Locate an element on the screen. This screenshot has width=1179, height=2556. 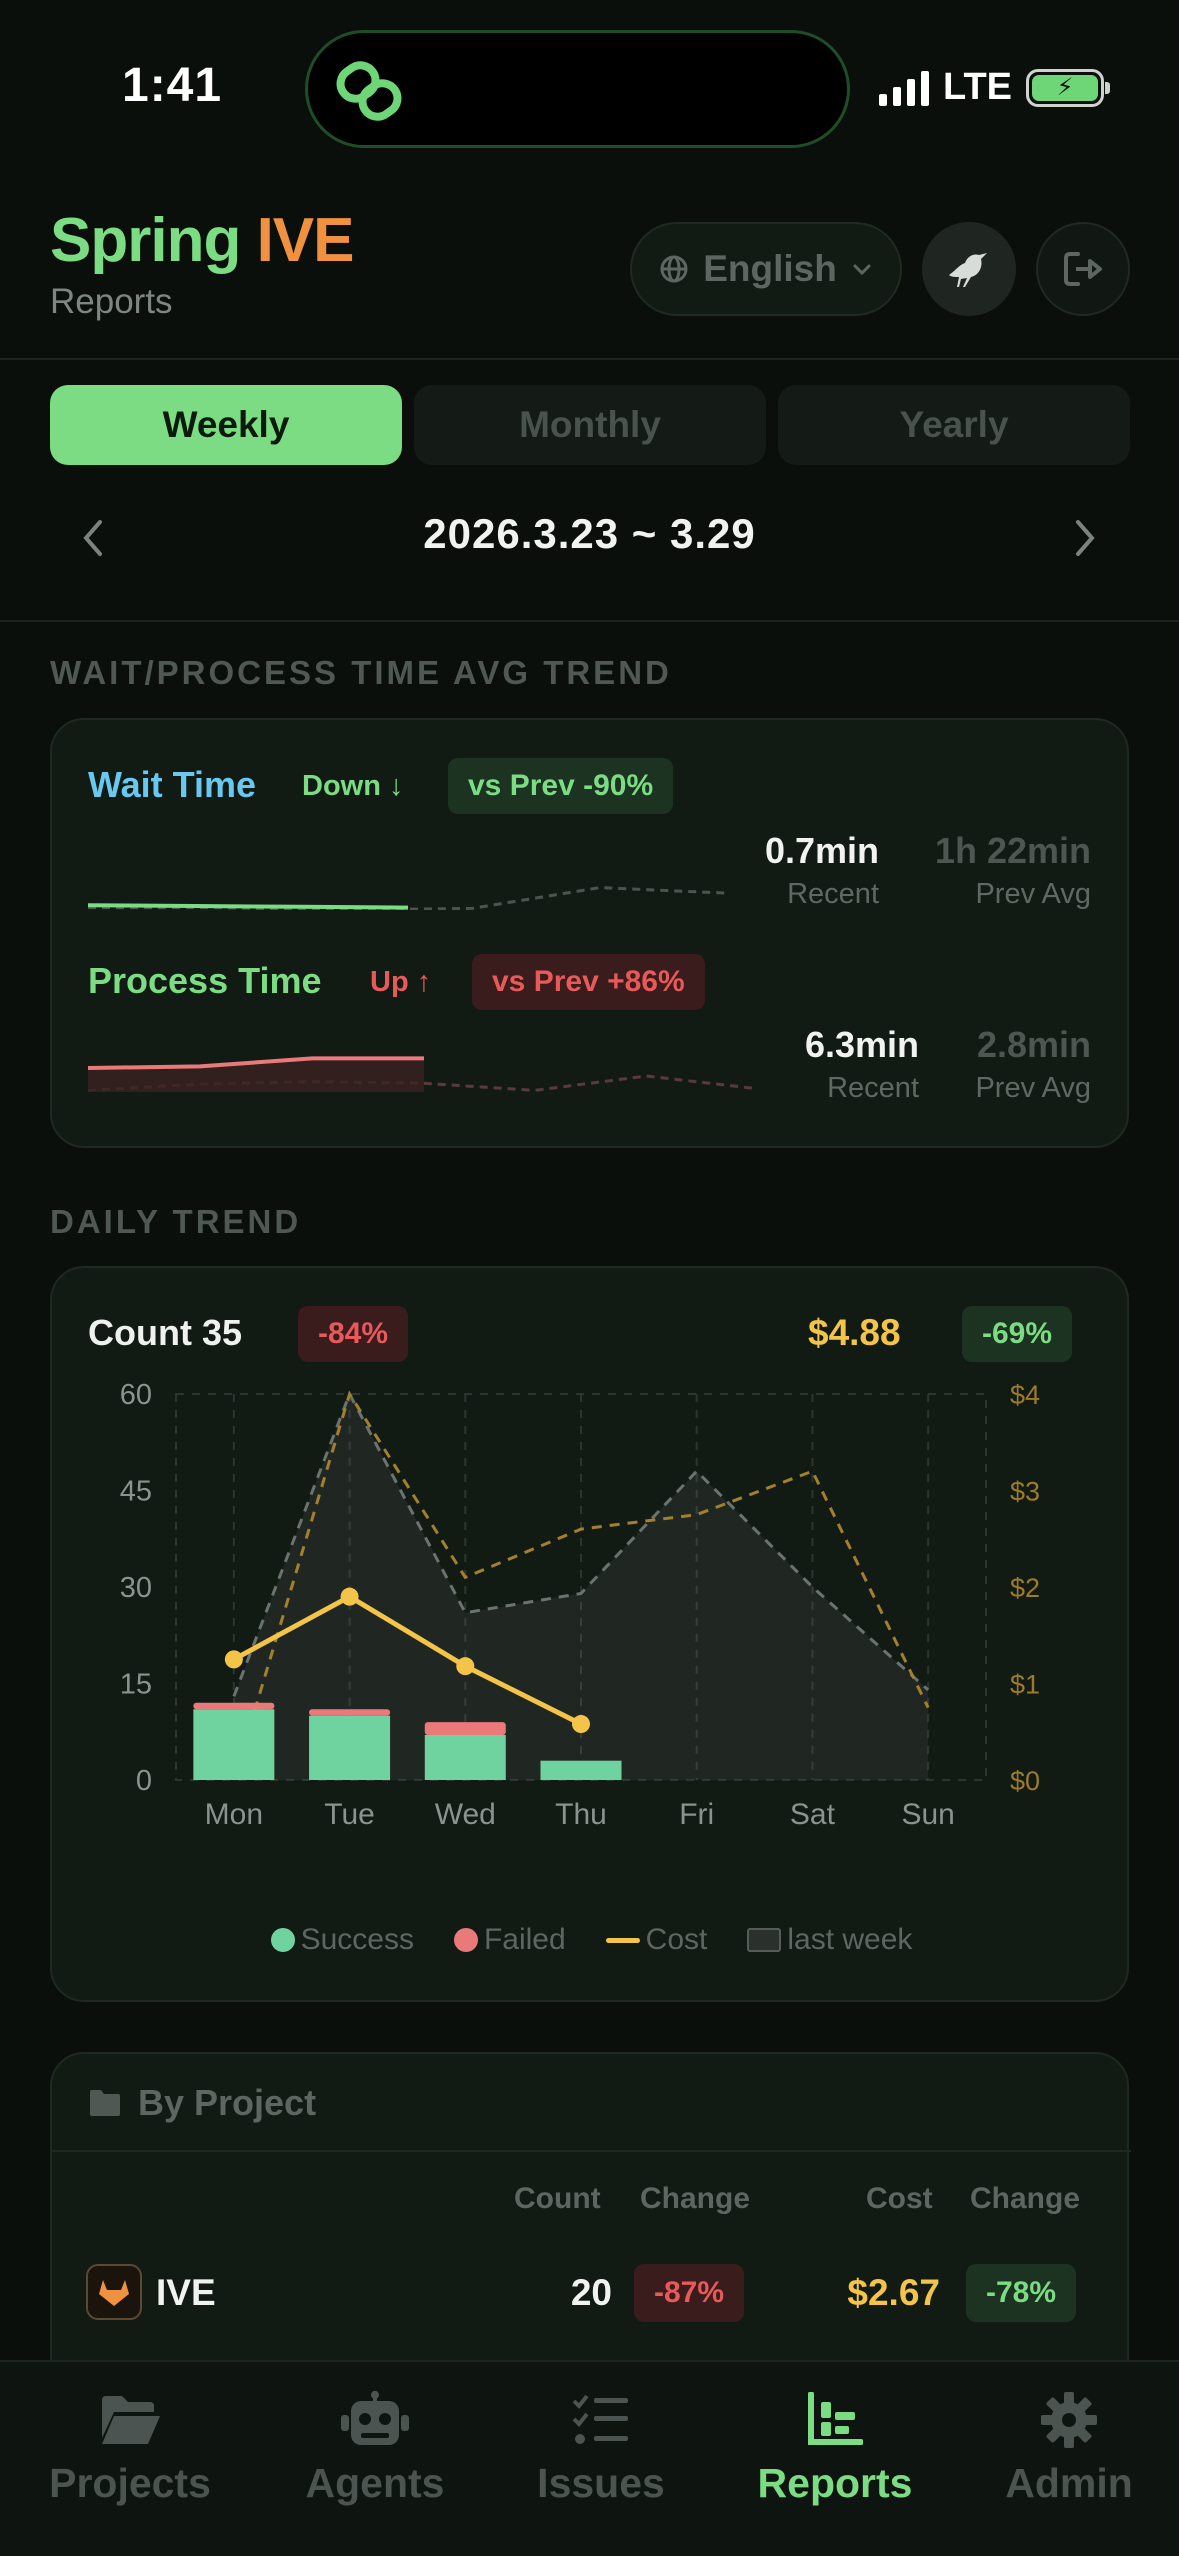
crow-avatar-button is located at coordinates (969, 269).